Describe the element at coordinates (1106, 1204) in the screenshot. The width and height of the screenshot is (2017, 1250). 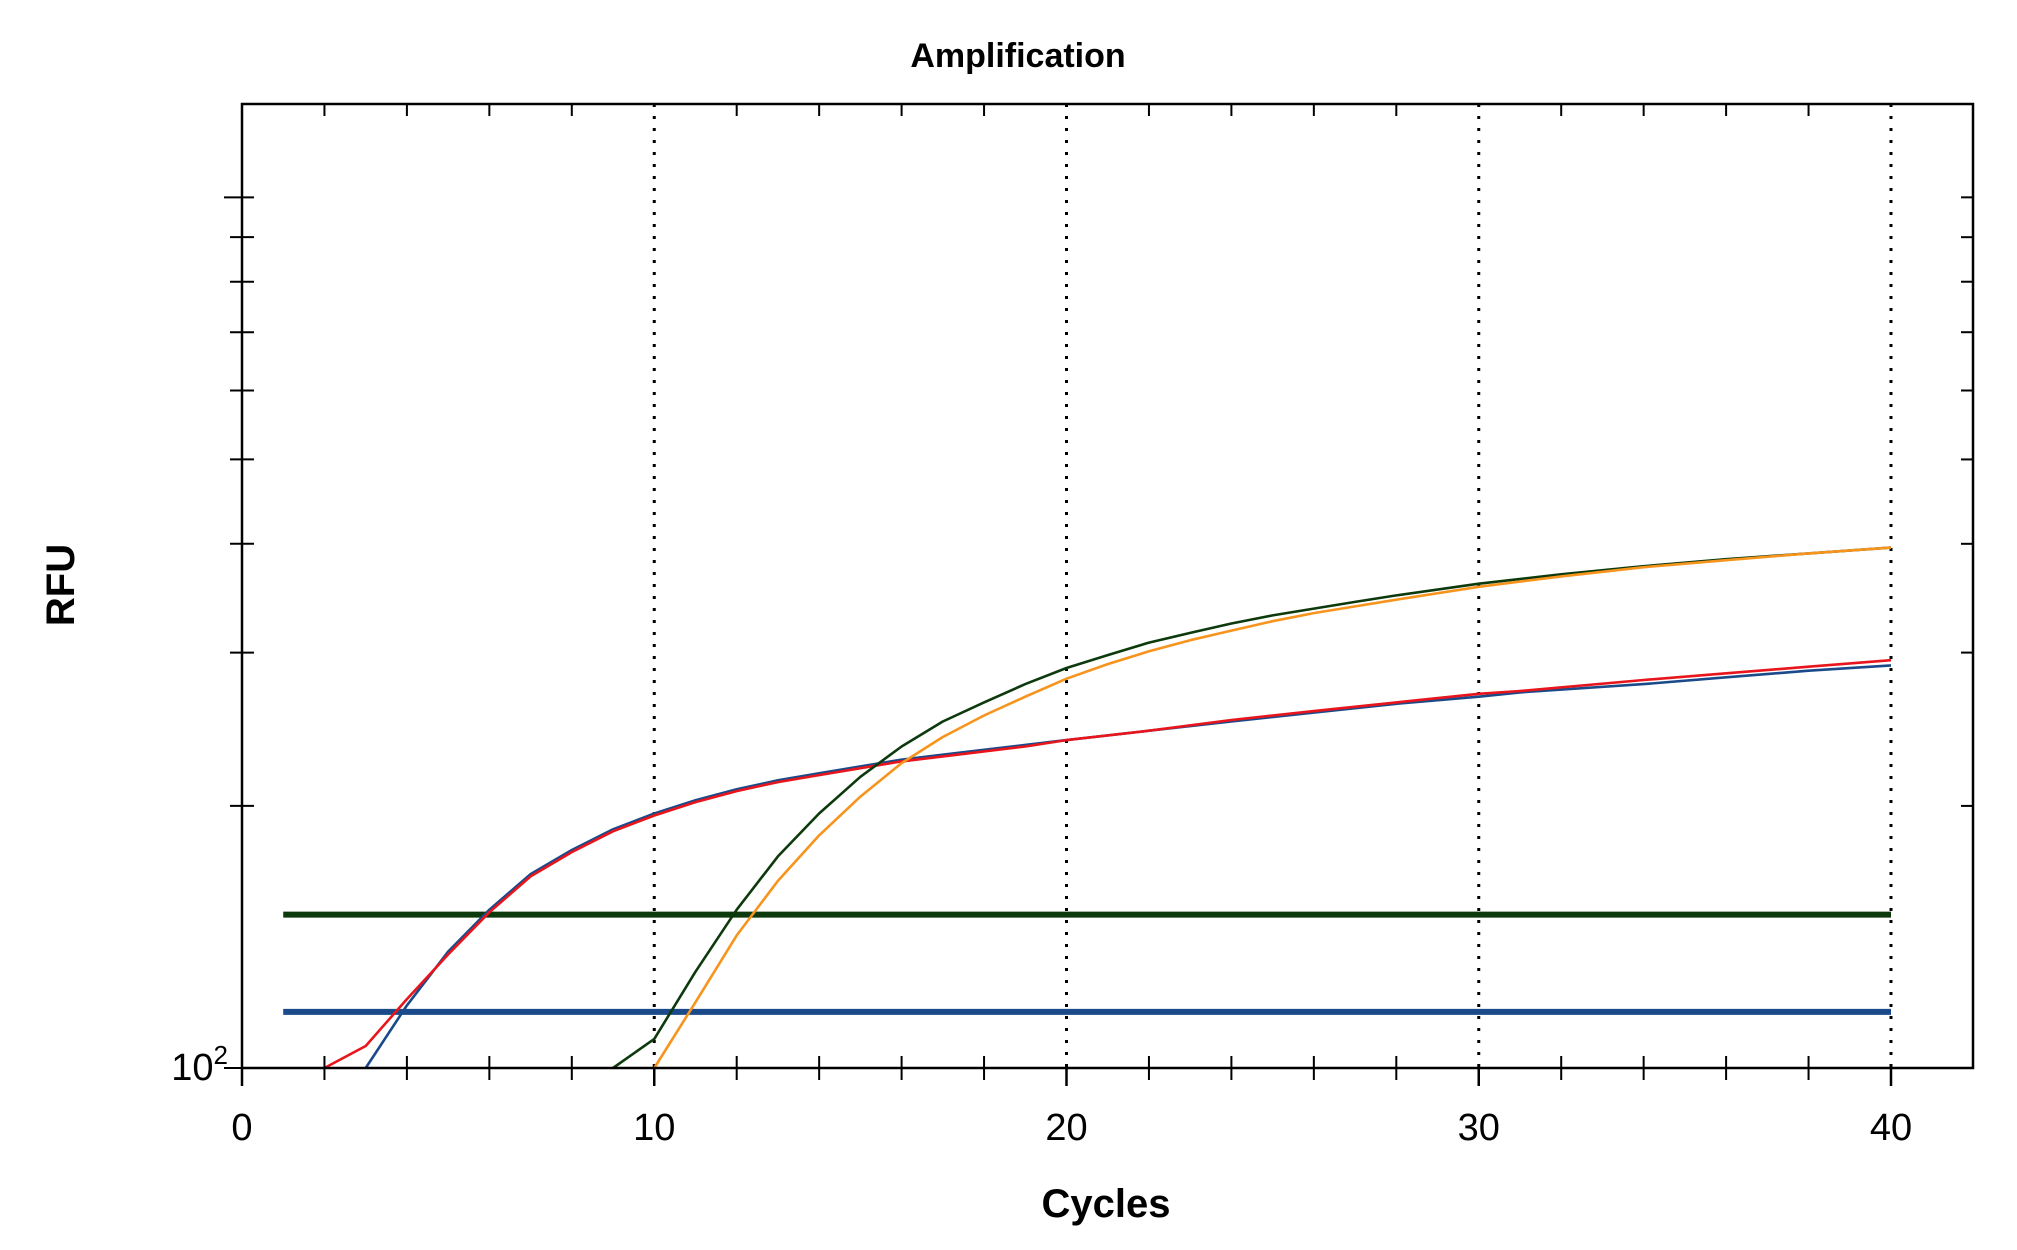
I see `x-axis-label: Cycles` at that location.